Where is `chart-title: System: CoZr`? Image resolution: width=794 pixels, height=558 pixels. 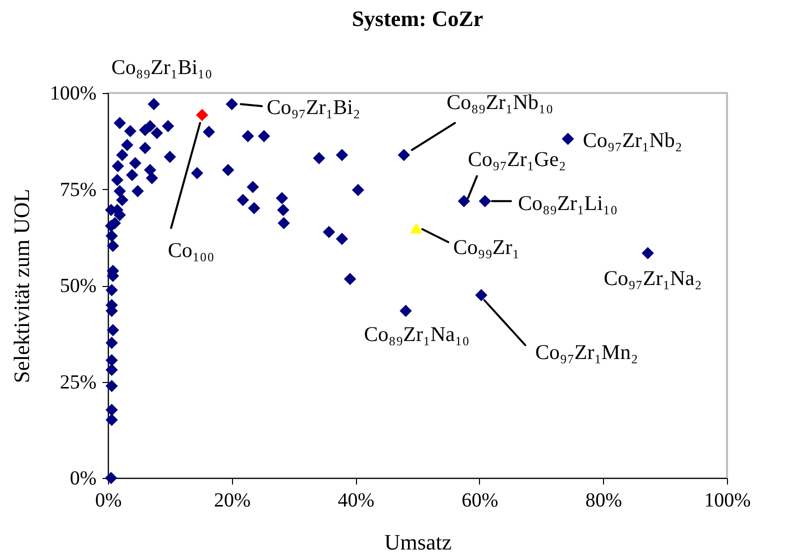 chart-title: System: CoZr is located at coordinates (418, 19).